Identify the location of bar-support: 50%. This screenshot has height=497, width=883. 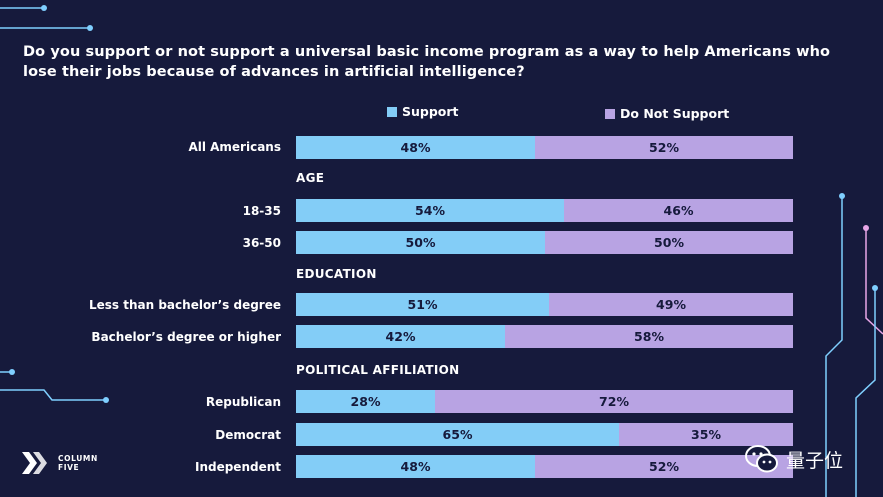
(420, 242).